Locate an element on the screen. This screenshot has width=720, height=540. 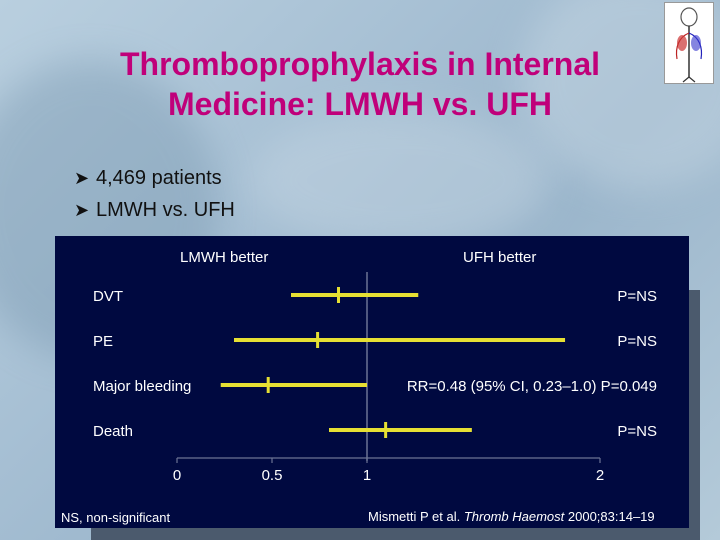
bullet-item: ➤ LMWH vs. UFH is located at coordinates (154, 210).